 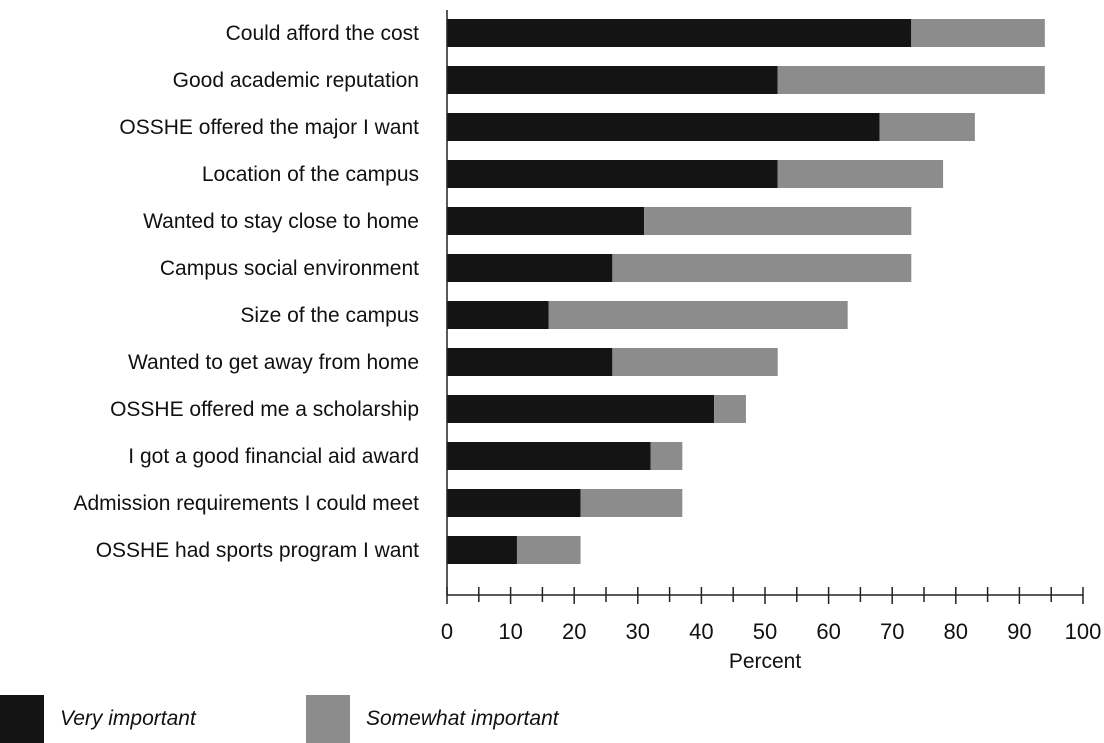 I want to click on category-label: Admission requirements I could meet, so click(x=247, y=503).